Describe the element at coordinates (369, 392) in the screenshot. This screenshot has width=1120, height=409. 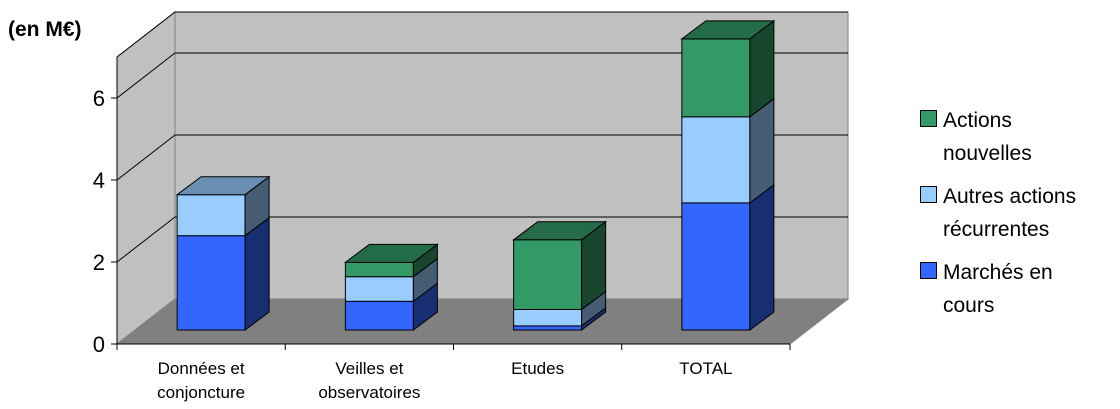
I see `x-category-label: observatoires` at that location.